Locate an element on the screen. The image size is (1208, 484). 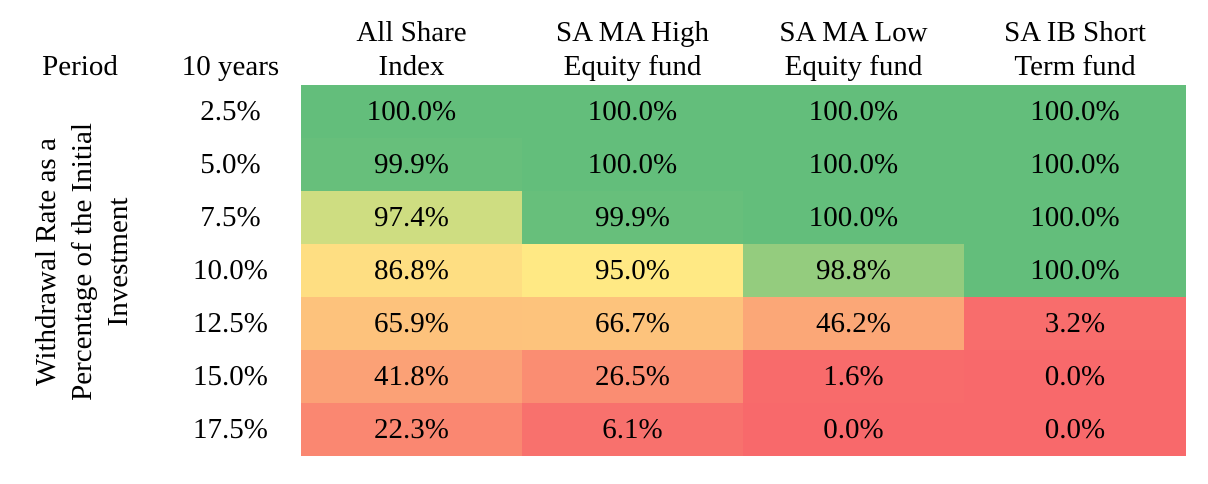
heatmap-cell: 86.8% is located at coordinates (411, 270).